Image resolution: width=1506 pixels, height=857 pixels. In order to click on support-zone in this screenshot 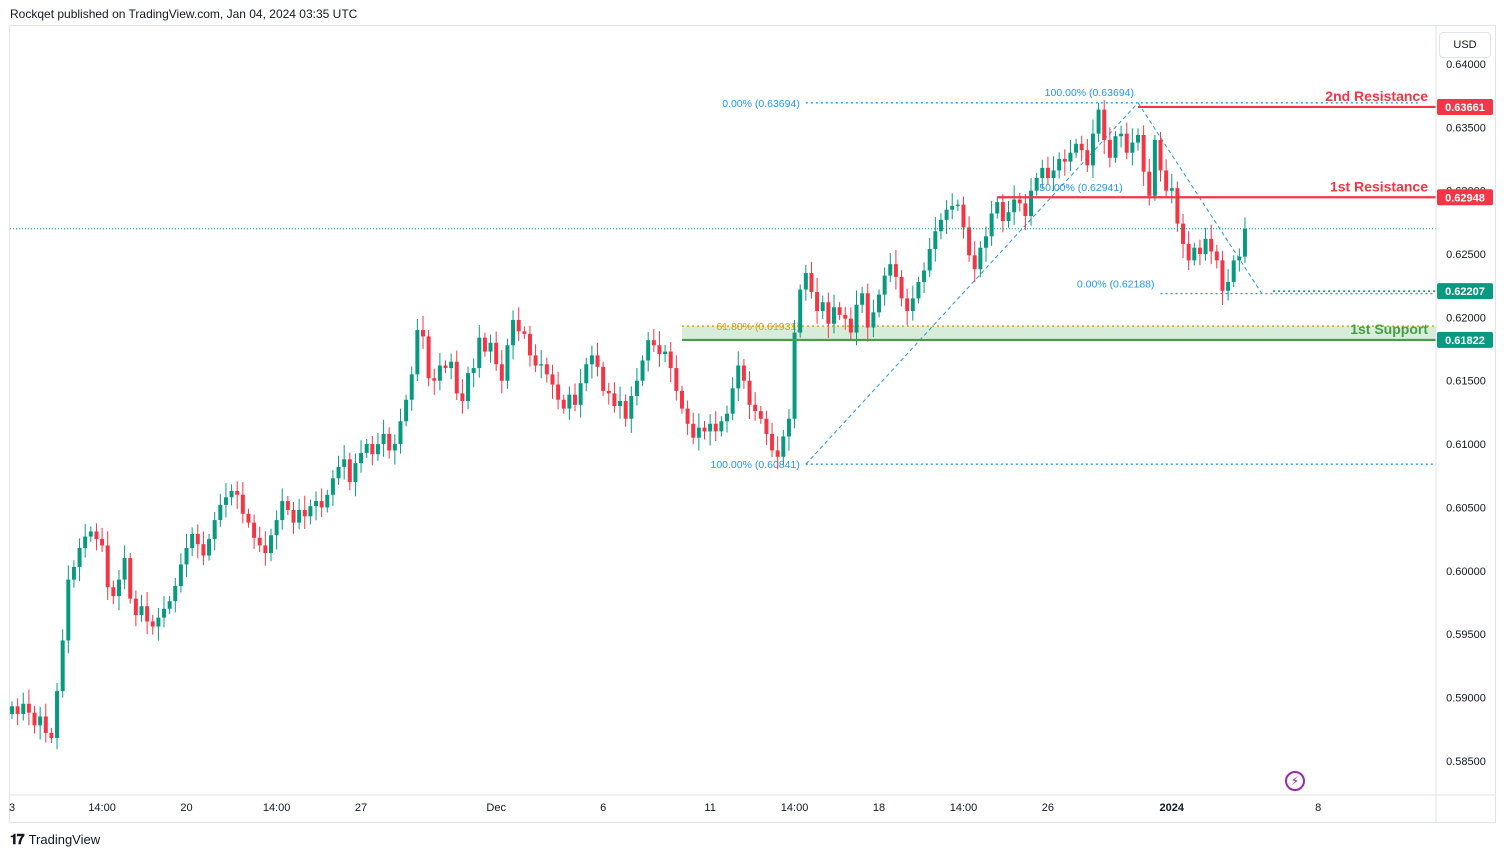, I will do `click(1058, 333)`.